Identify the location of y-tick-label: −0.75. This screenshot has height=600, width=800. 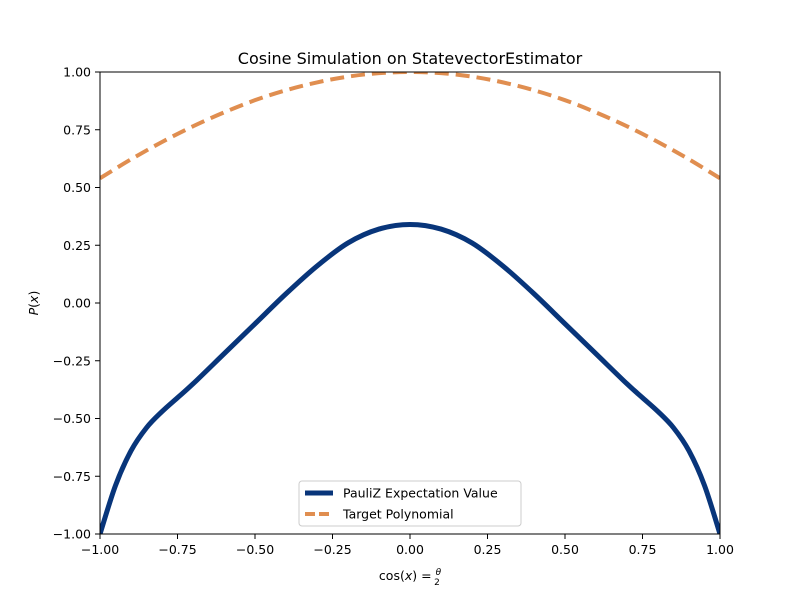
(72, 476).